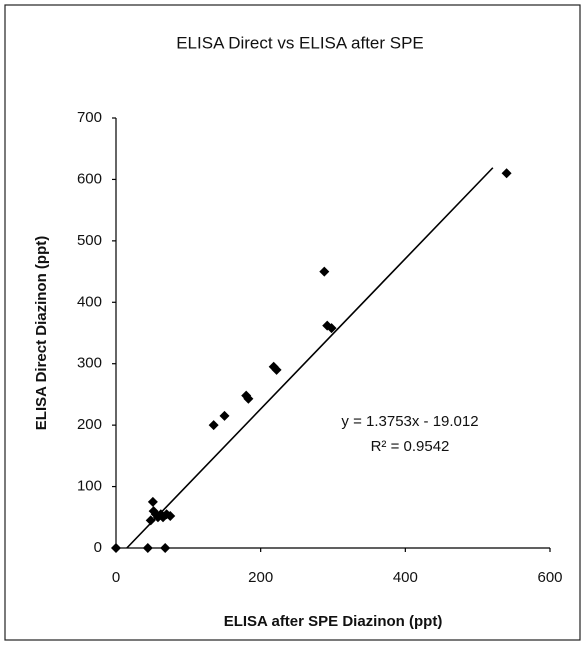 The image size is (586, 650). What do you see at coordinates (89, 486) in the screenshot?
I see `y-tick-label: 100` at bounding box center [89, 486].